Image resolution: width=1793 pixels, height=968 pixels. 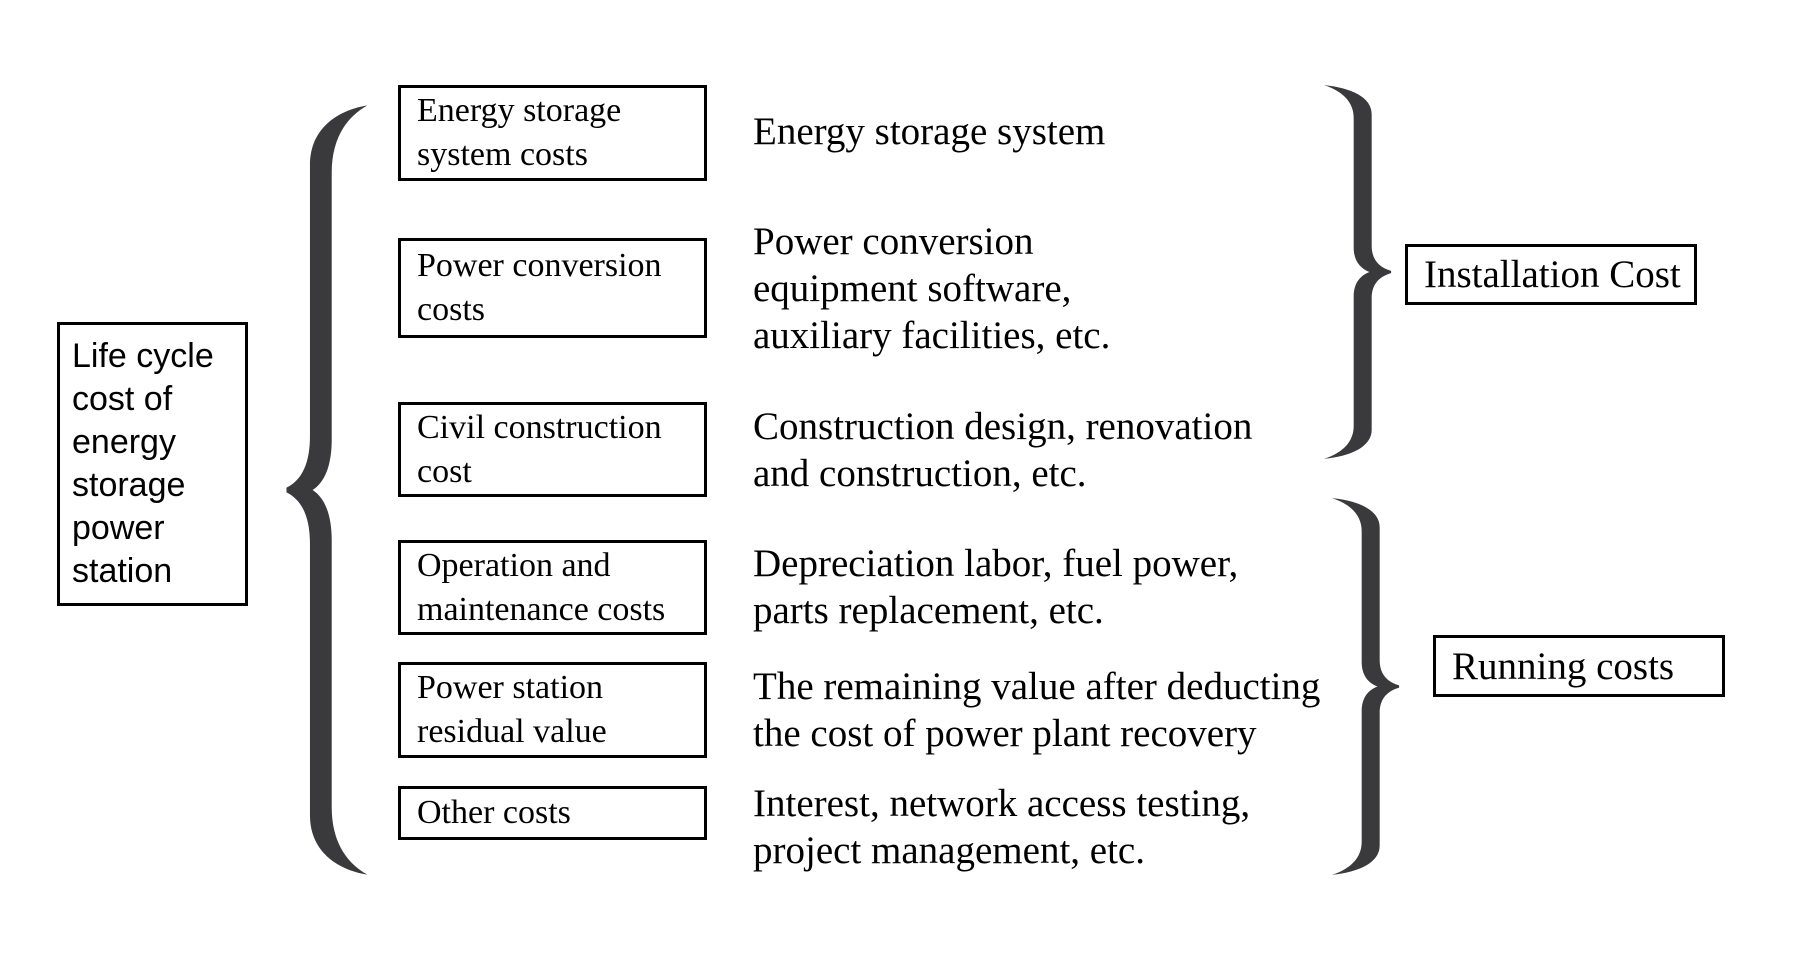 What do you see at coordinates (541, 587) in the screenshot?
I see `category-box-label: Operation and maintenance costs` at bounding box center [541, 587].